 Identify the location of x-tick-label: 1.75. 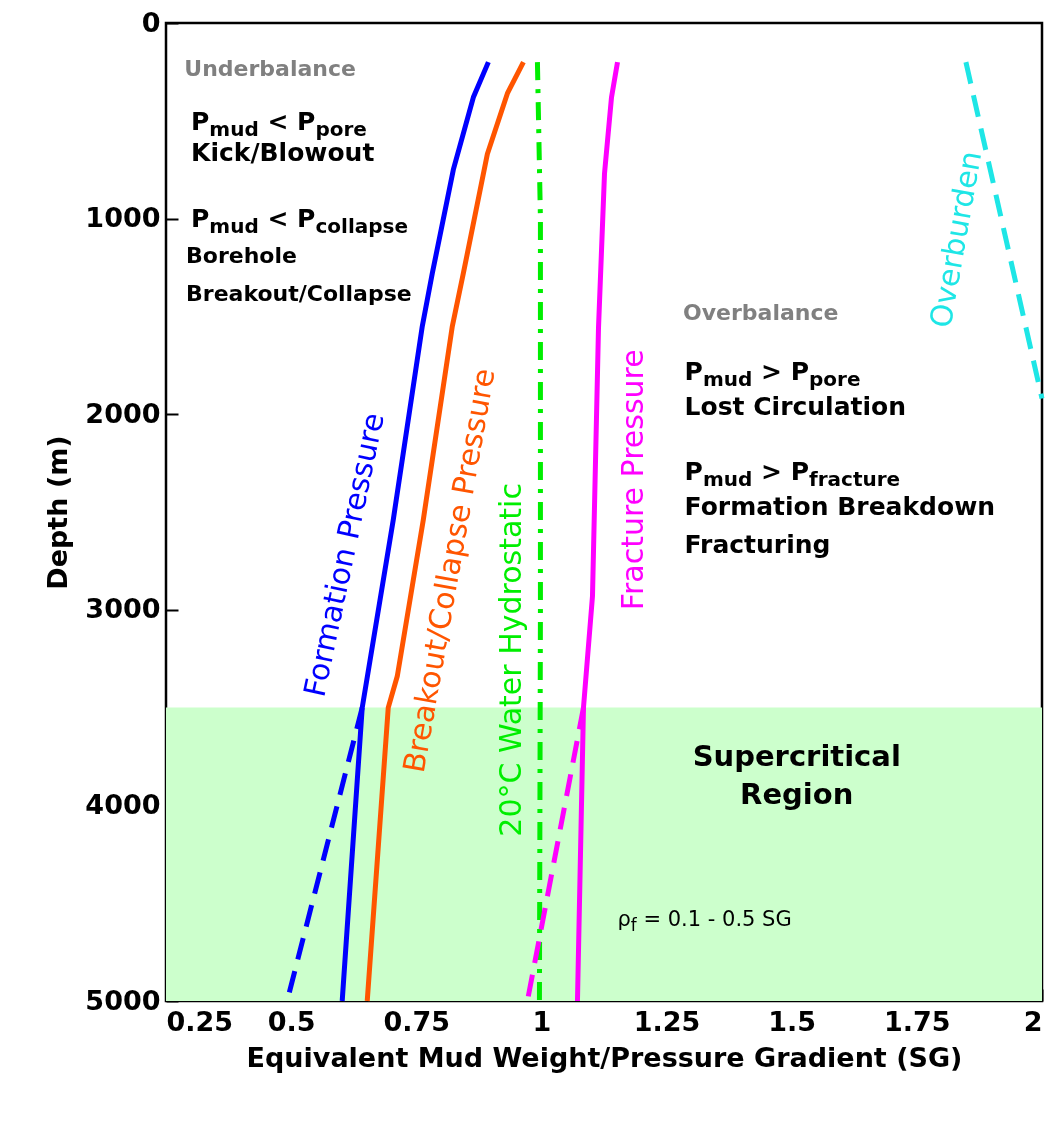
(917, 1021).